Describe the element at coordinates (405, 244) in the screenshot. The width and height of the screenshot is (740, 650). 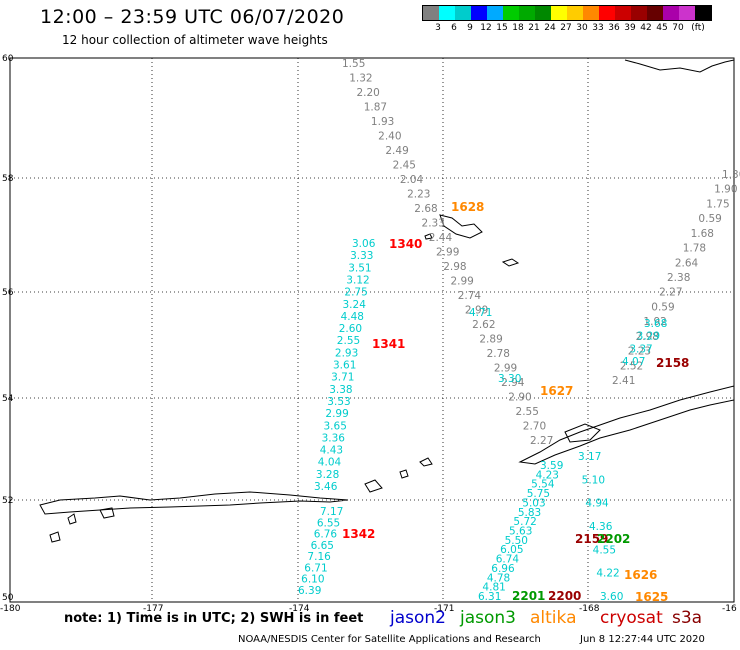
I see `pass-time-label: 1340` at that location.